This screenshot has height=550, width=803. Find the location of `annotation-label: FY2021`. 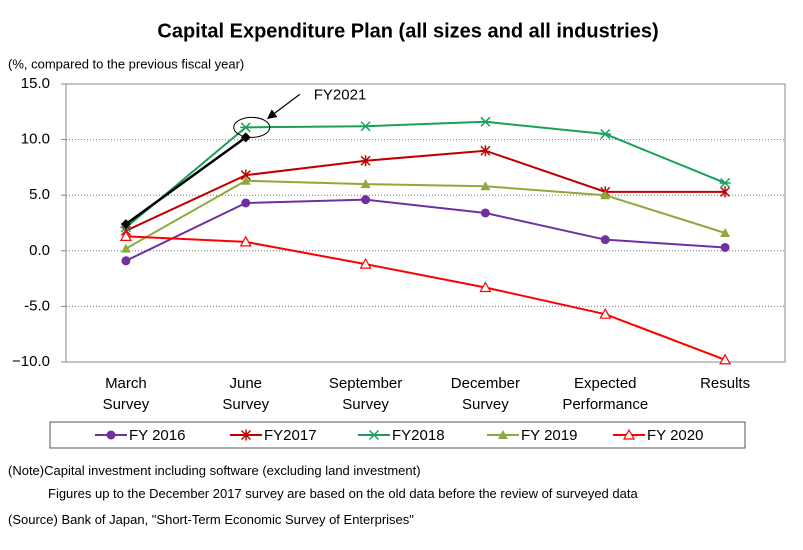

annotation-label: FY2021 is located at coordinates (340, 94).